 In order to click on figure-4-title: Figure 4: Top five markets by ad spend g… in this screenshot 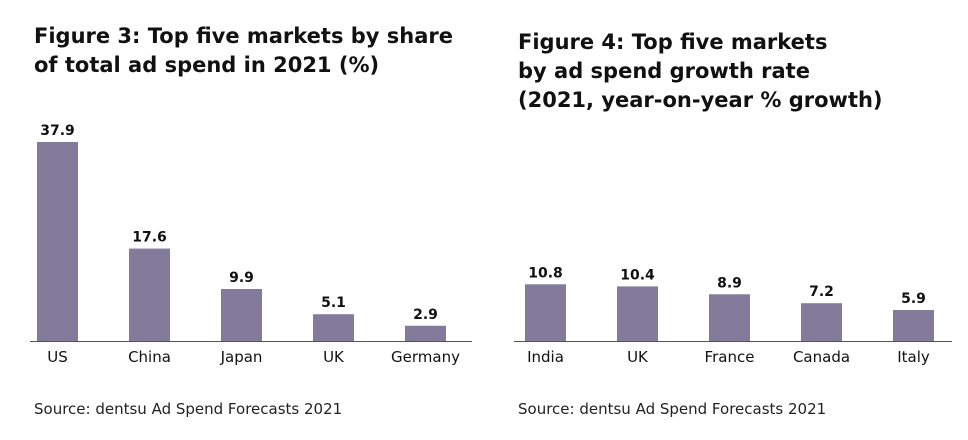, I will do `click(728, 71)`.